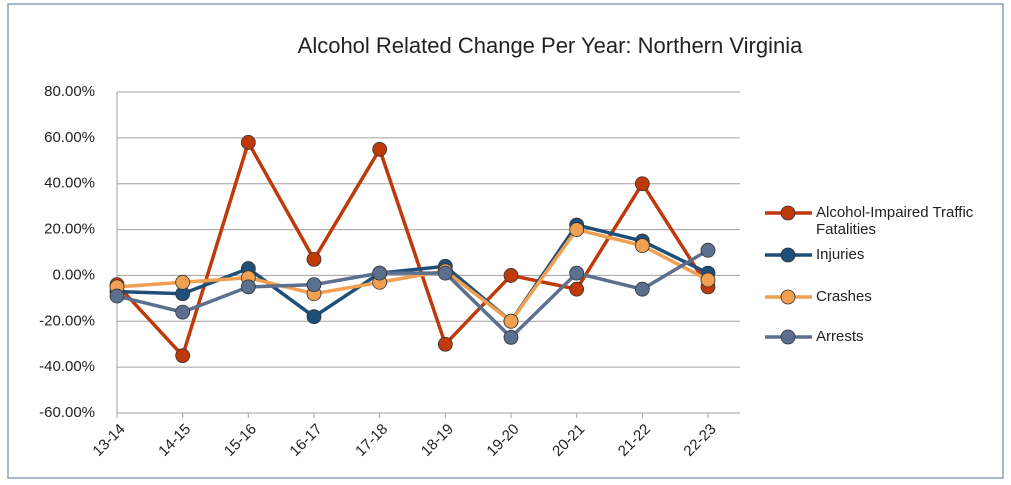 This screenshot has height=485, width=1011. I want to click on y-tick-label: 80.00%, so click(69, 91).